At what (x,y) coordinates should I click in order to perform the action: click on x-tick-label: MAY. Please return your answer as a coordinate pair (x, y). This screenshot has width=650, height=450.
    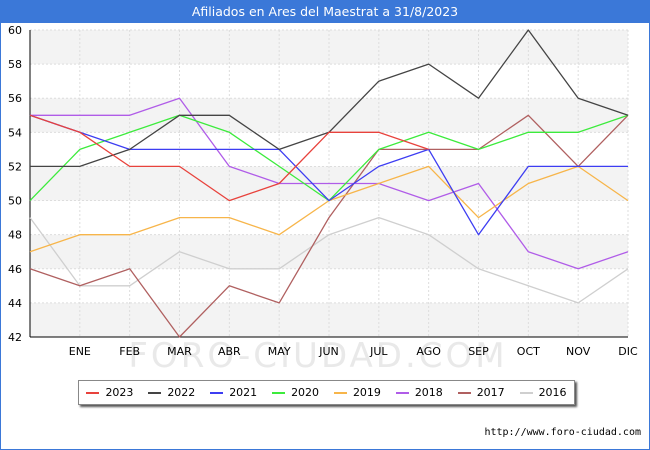
    Looking at the image, I should click on (279, 351).